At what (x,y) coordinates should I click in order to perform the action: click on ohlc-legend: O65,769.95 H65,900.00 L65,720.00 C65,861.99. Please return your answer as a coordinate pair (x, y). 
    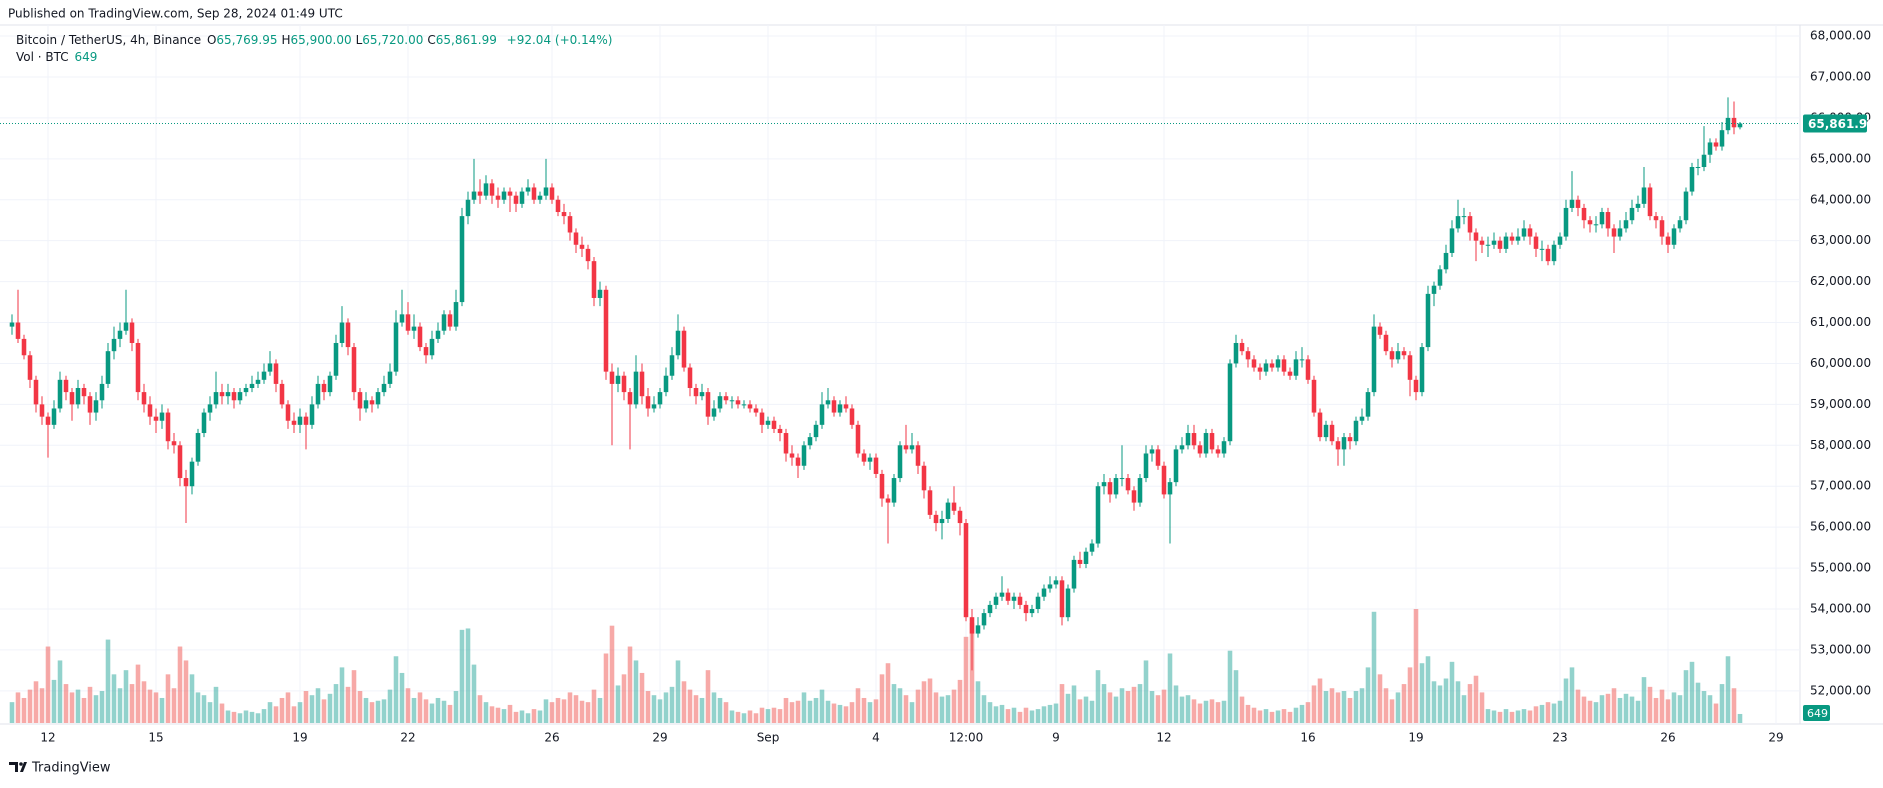
    Looking at the image, I should click on (354, 40).